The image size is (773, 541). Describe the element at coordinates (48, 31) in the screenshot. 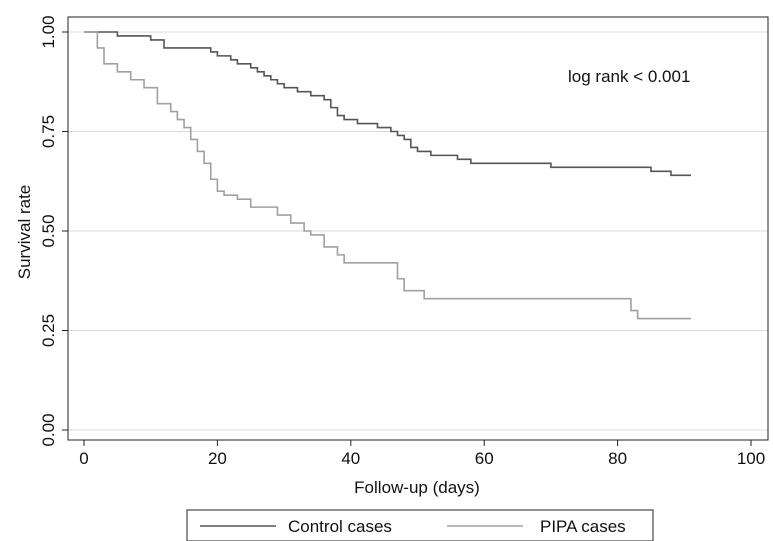

I see `y-tick-label: 1.00` at that location.